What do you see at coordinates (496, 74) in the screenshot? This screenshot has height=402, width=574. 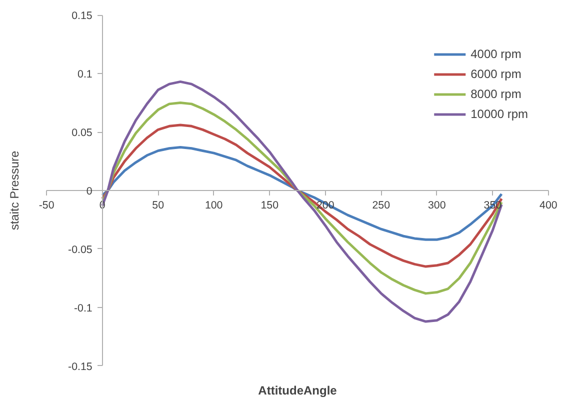 I see `legend-label: 6000 rpm` at bounding box center [496, 74].